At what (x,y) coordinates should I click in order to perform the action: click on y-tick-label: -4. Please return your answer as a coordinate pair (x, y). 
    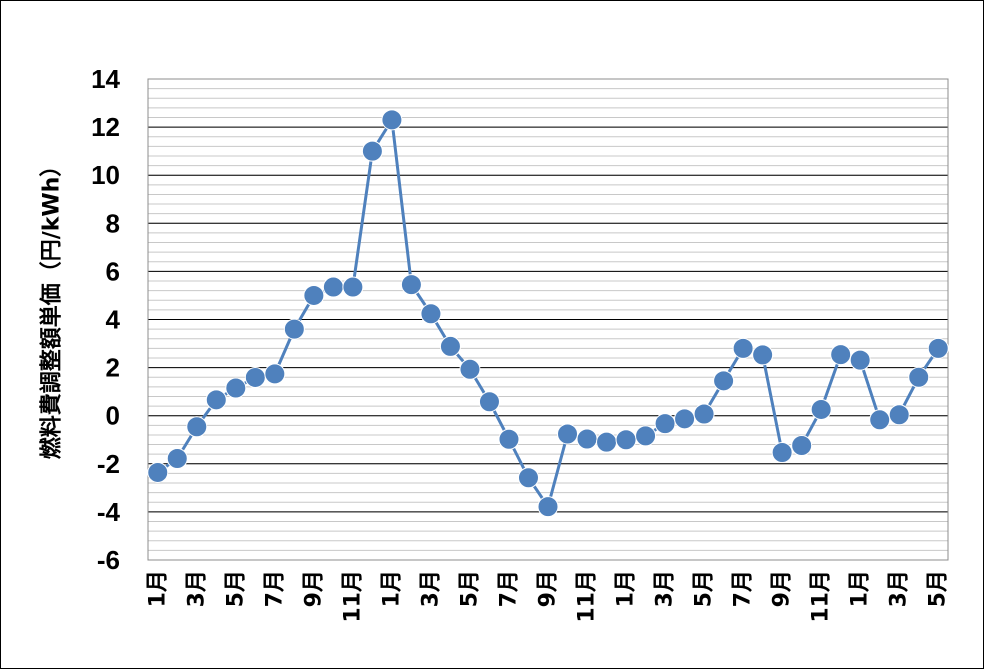
    Looking at the image, I should click on (109, 512).